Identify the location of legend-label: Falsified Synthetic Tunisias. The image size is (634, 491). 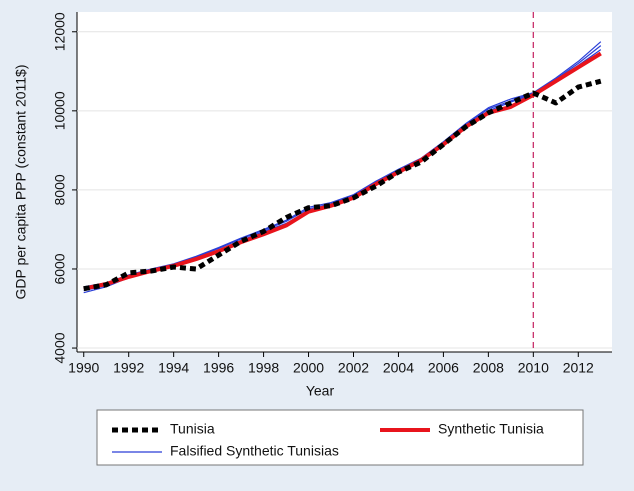
(254, 451).